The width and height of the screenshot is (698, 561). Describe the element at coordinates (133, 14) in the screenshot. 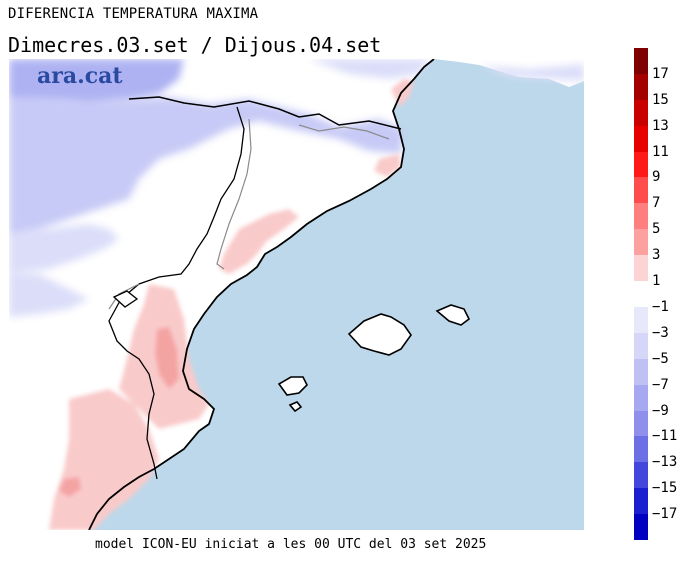

I see `map-title: DIFERENCIA TEMPERATURA MAXIMA` at that location.